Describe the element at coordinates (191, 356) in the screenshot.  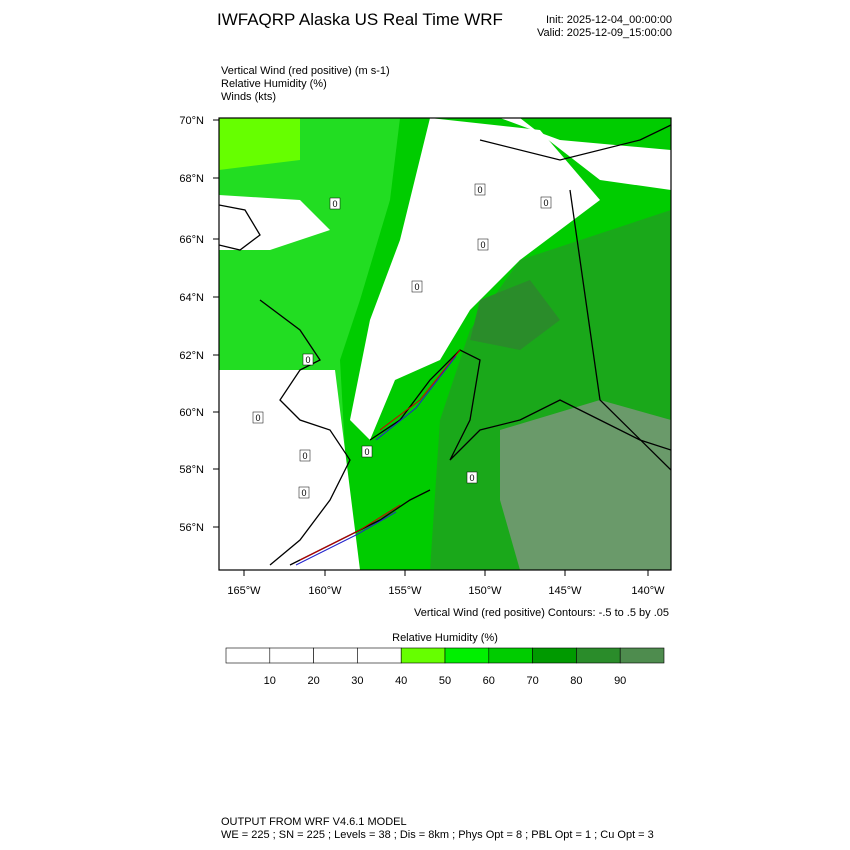
I see `lat-label: 62°N` at that location.